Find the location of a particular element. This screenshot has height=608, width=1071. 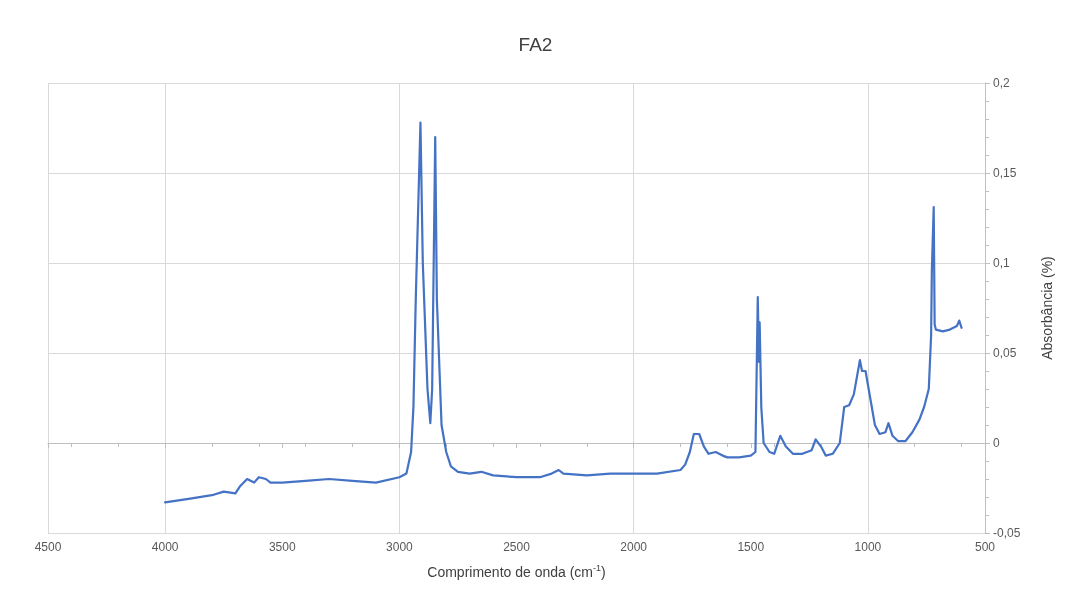

x-tick-label: 4000 is located at coordinates (165, 547).